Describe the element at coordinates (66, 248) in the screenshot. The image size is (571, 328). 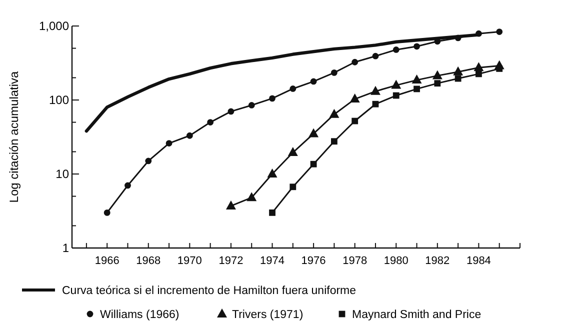
I see `y-tick-label: 1` at that location.